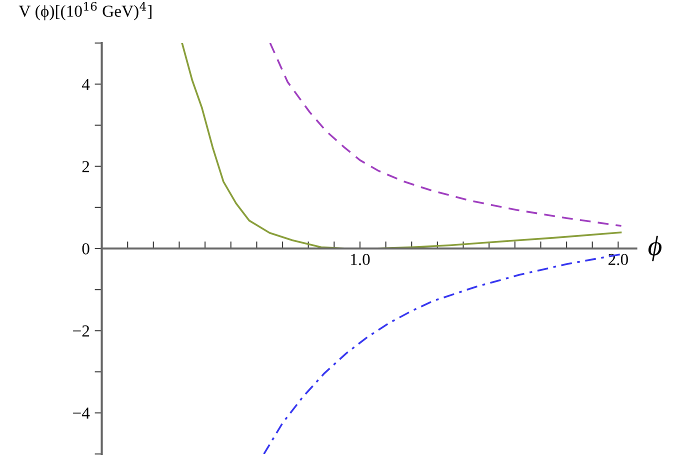 This screenshot has width=674, height=468. Describe the element at coordinates (360, 260) in the screenshot. I see `x-tick-label: 1.0` at that location.